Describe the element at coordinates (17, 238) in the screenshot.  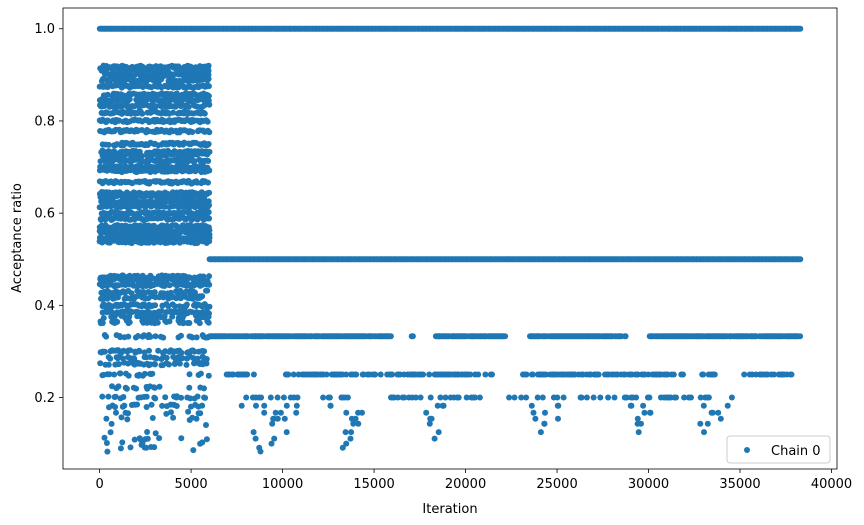
I see `y-axis-label: Acceptance ratio` at that location.